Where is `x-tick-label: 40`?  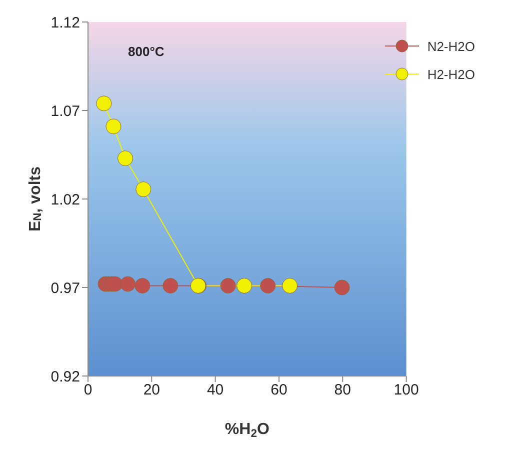
x-tick-label: 40 is located at coordinates (215, 390).